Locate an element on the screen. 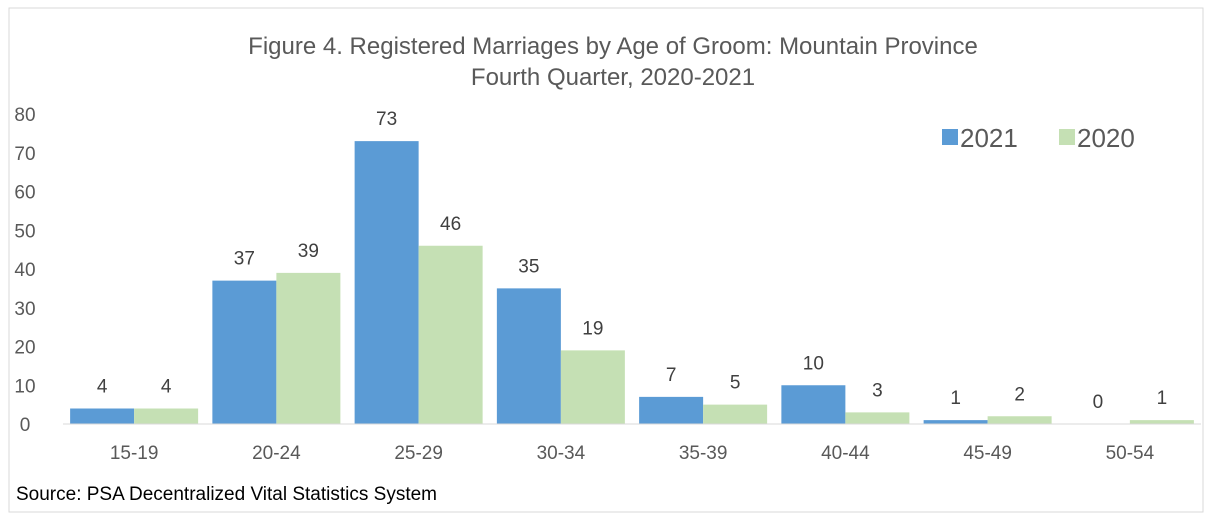 Image resolution: width=1206 pixels, height=515 pixels. legend-swatch-2021 is located at coordinates (950, 137).